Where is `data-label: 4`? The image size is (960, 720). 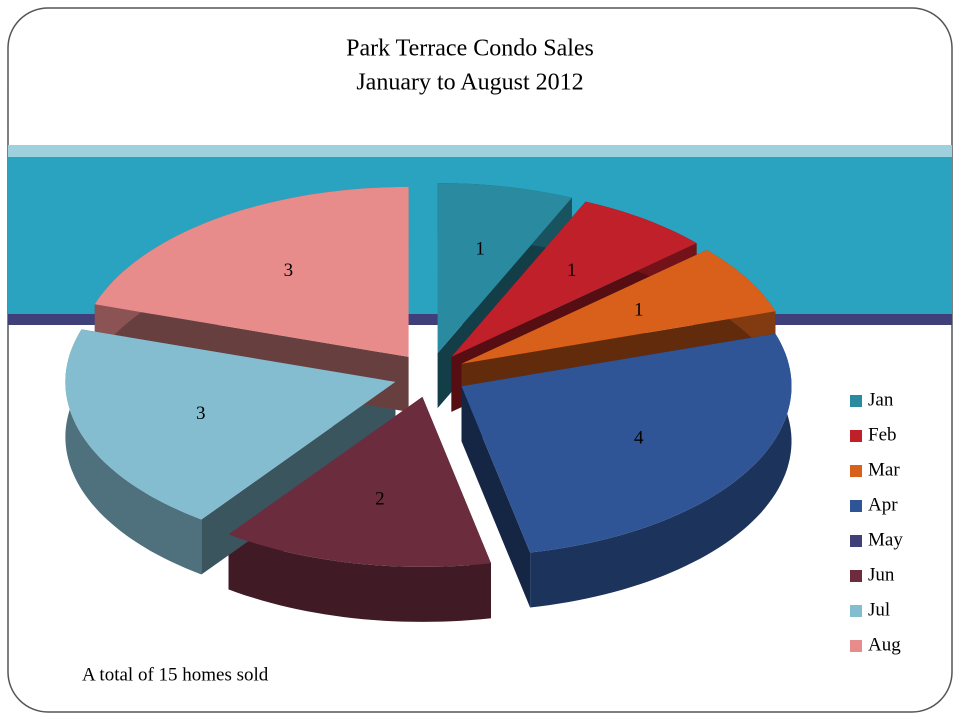 data-label: 4 is located at coordinates (639, 437).